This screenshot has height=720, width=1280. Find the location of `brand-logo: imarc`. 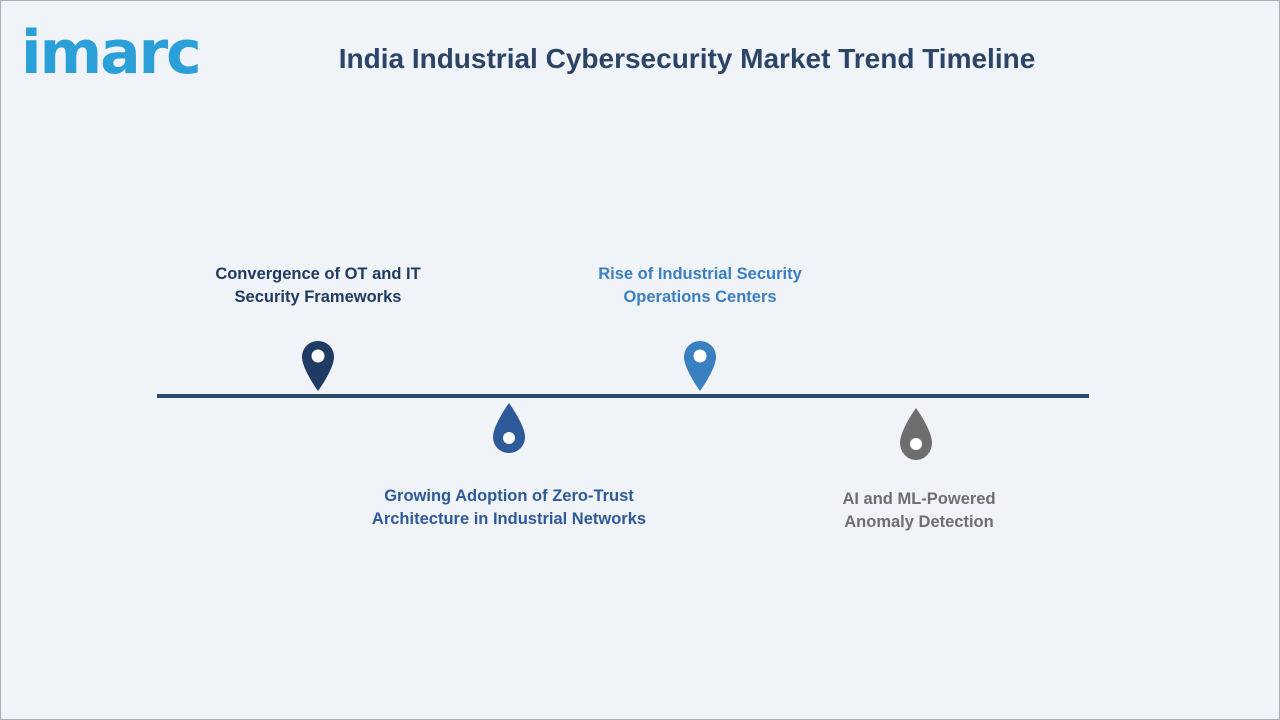

brand-logo: imarc is located at coordinates (111, 50).